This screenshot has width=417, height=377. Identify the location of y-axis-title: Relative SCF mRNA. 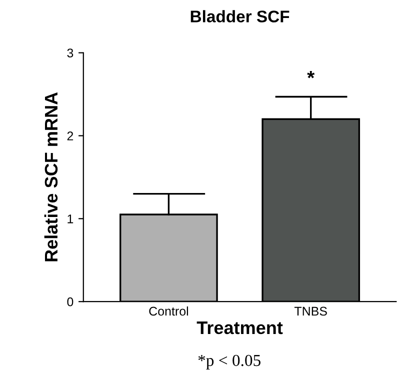
(51, 177).